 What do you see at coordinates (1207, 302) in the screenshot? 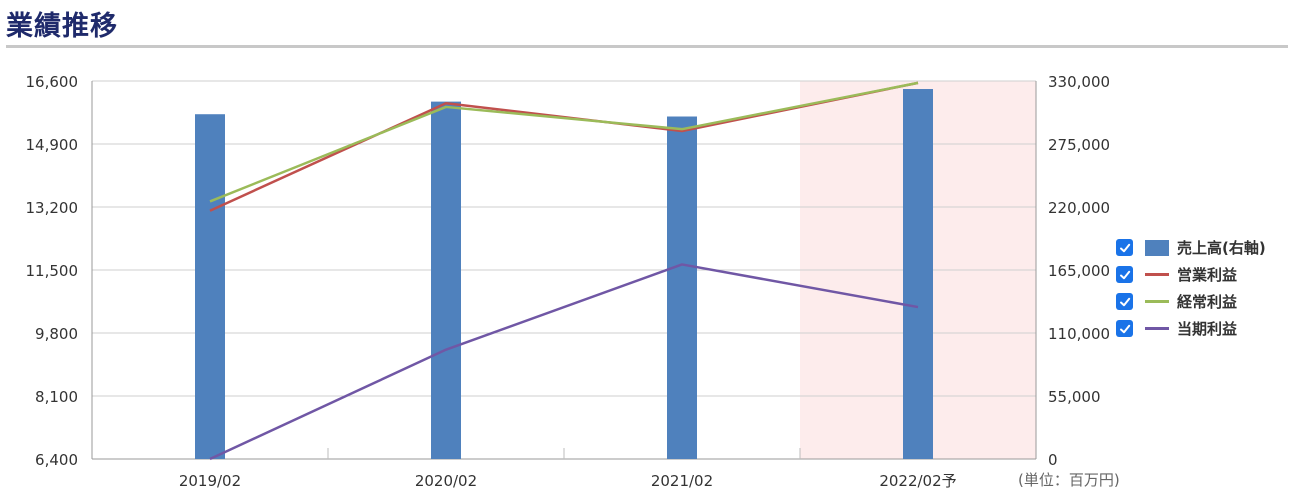
I see `legend-label: 経常利益` at bounding box center [1207, 302].